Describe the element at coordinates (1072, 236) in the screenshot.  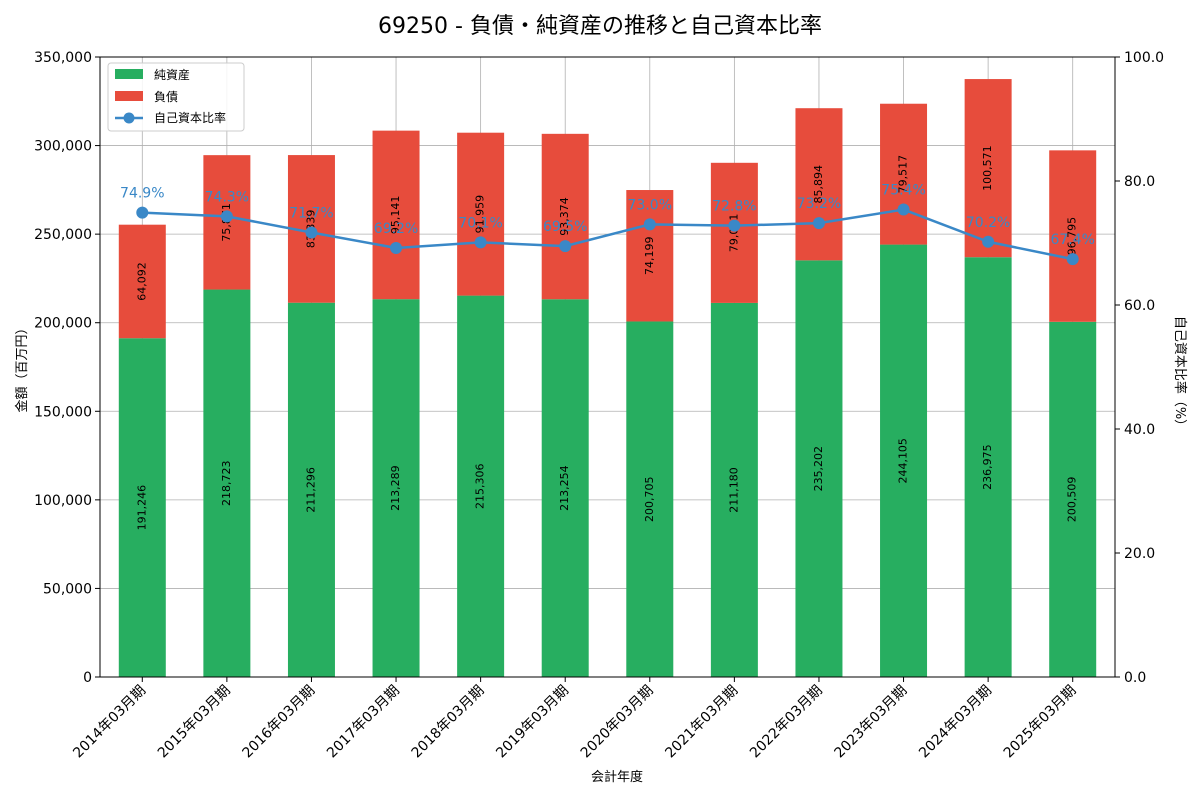
I see `bar-label-liabilities: 96,795` at that location.